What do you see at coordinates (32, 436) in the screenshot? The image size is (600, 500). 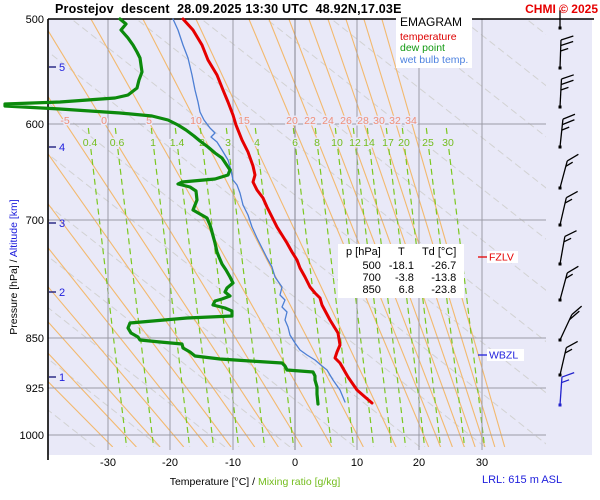 I see `pressure-tick-label: 1000` at bounding box center [32, 436].